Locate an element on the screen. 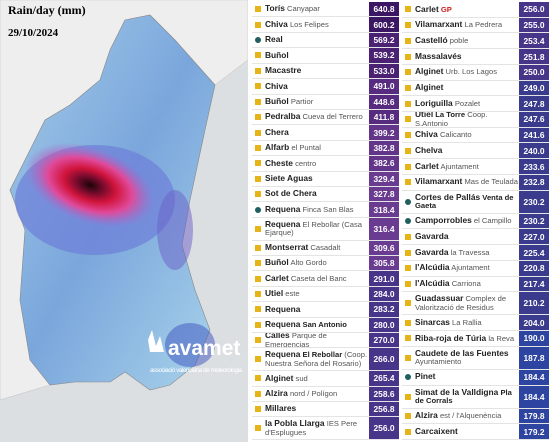 Image resolution: width=550 pixels, height=442 pixels. station-name: Torís is located at coordinates (275, 9).